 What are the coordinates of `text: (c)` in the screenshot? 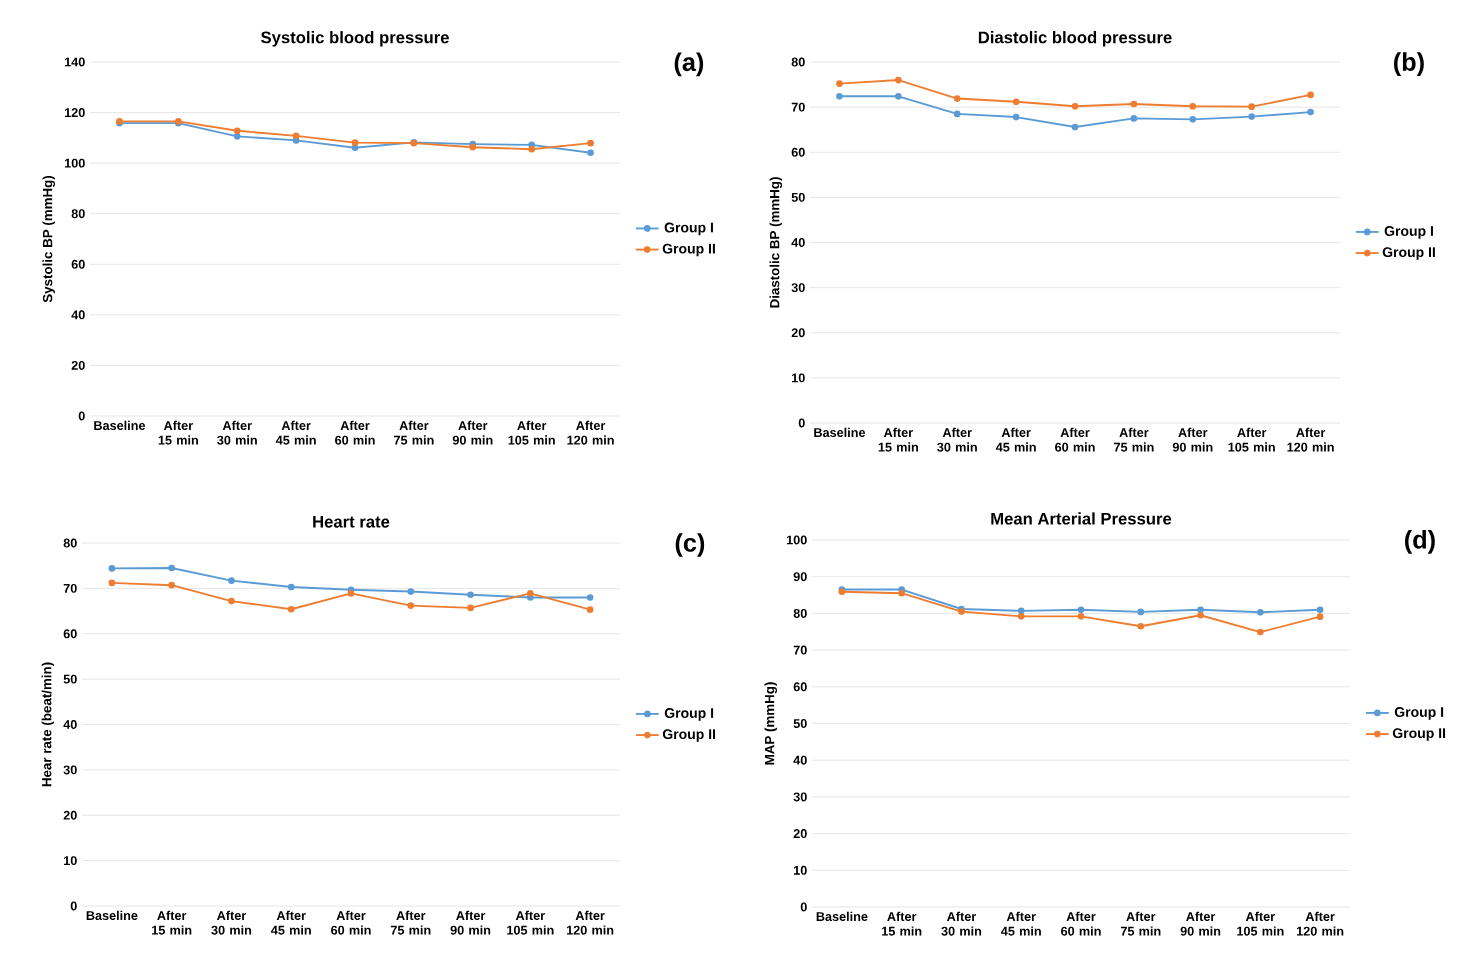 It's located at (690, 545).